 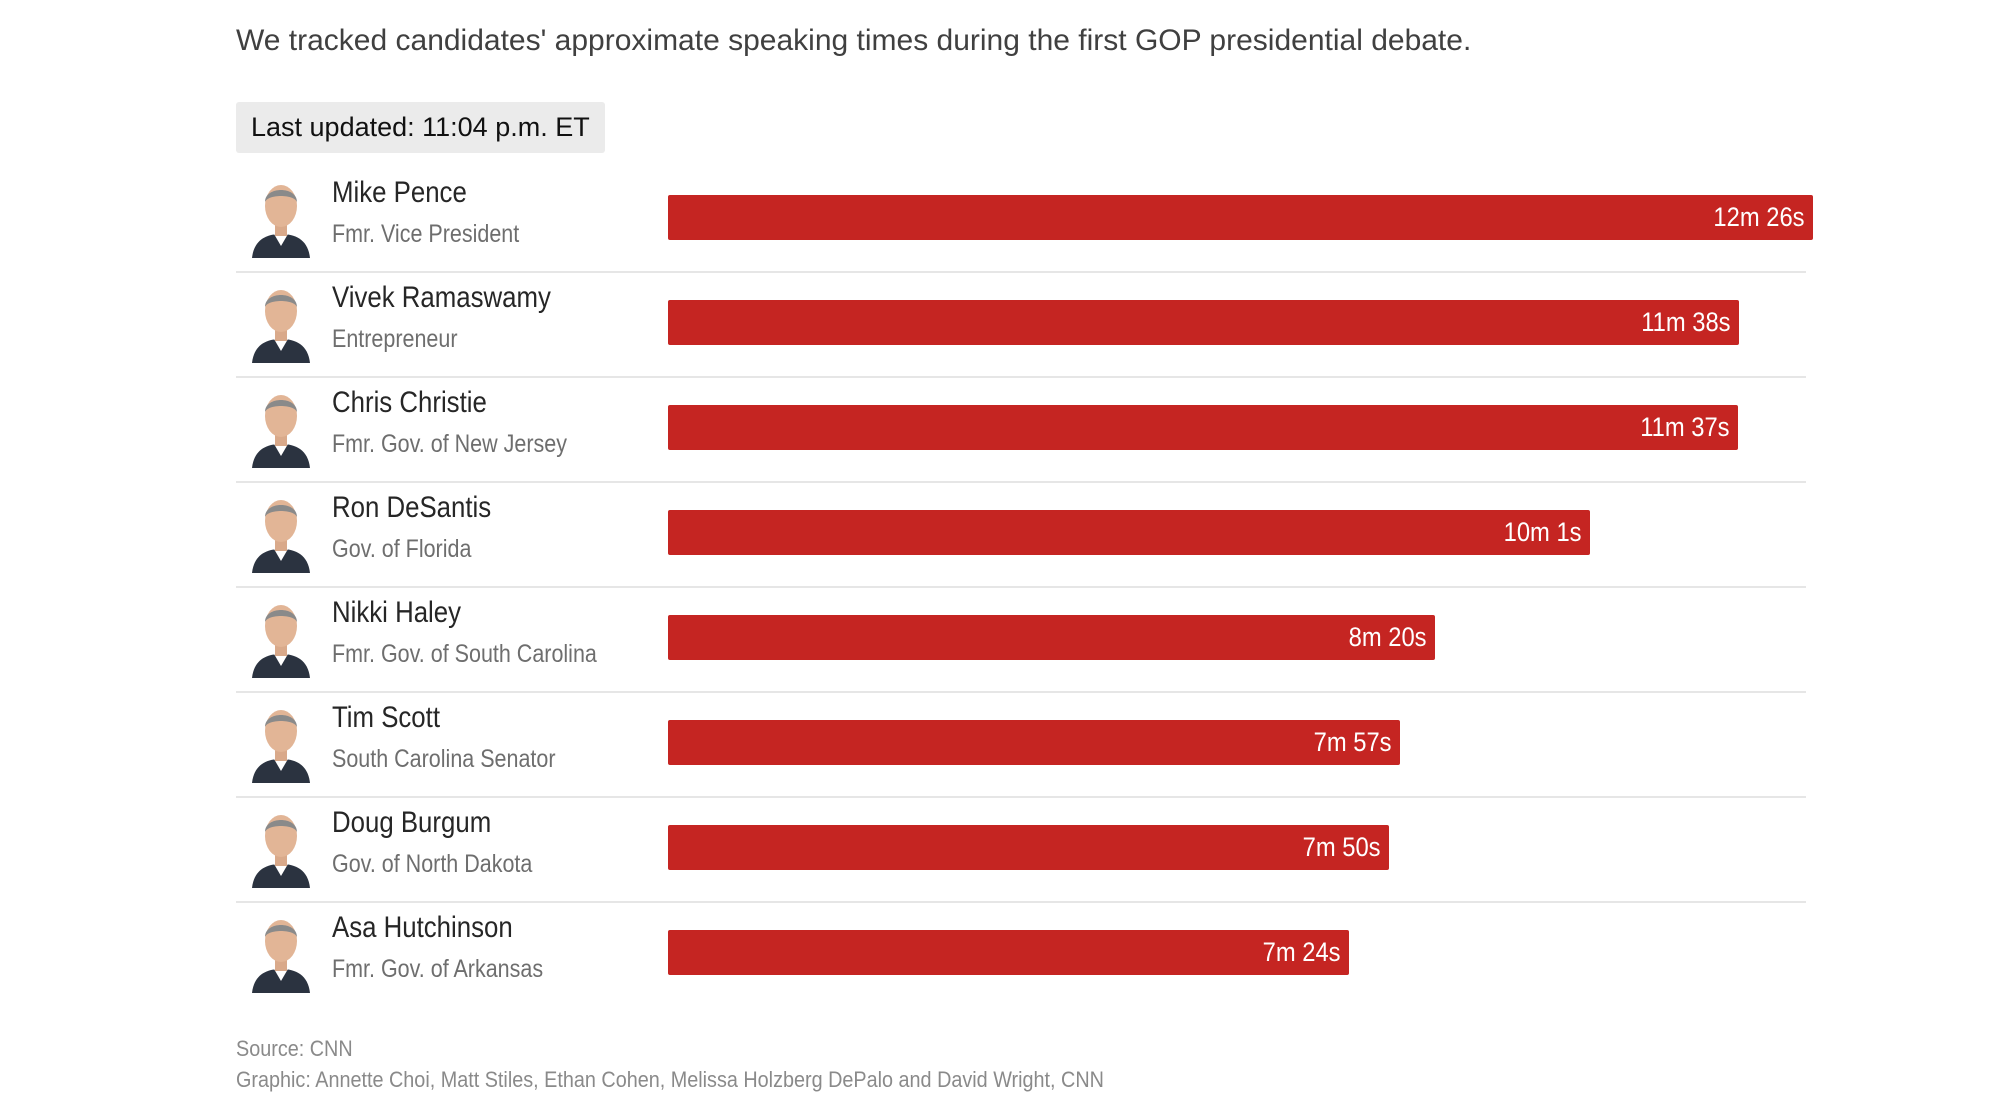 I want to click on speaking-time-bar: 11m 38s, so click(x=1203, y=322).